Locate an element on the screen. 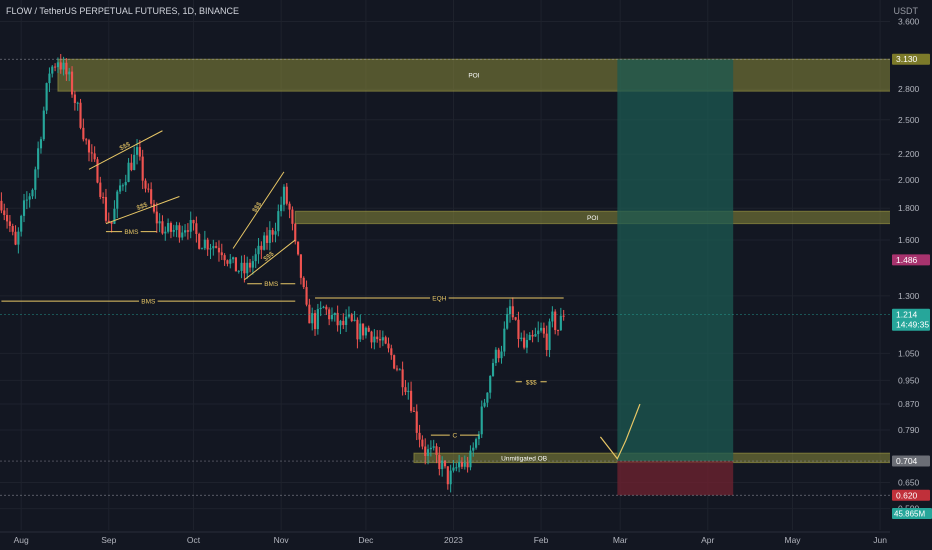 Image resolution: width=932 pixels, height=550 pixels. annotation-label: EQH is located at coordinates (439, 298).